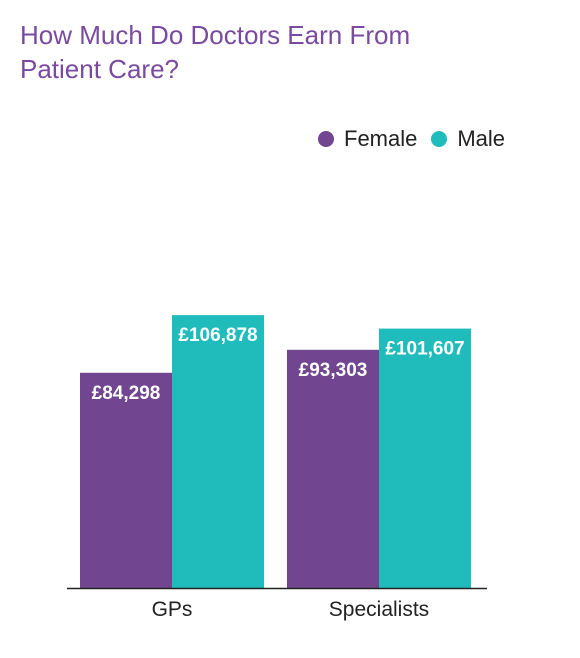  I want to click on x-tick-label-gps: GPs, so click(172, 609).